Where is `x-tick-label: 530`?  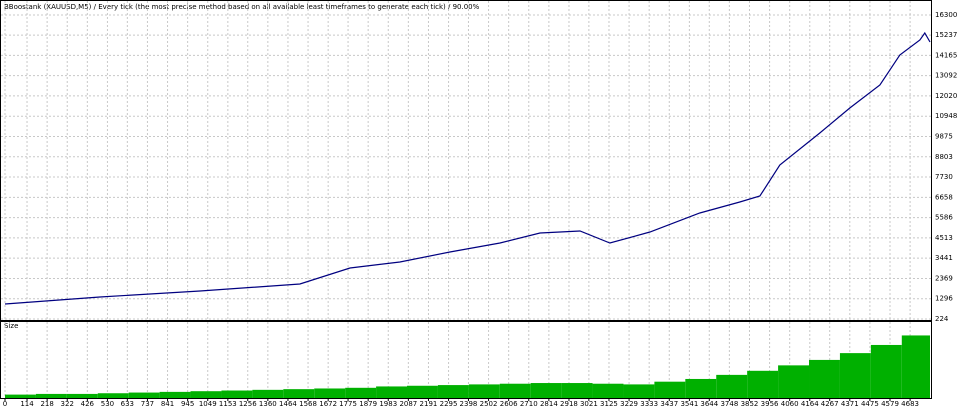
x-tick-label: 530 is located at coordinates (107, 404).